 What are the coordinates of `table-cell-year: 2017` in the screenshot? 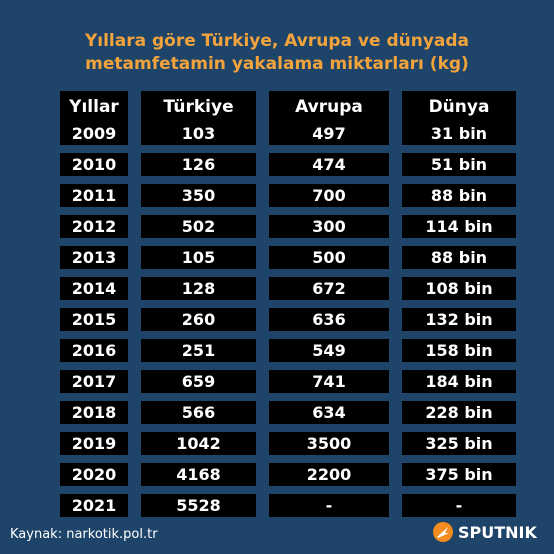 It's located at (94, 381).